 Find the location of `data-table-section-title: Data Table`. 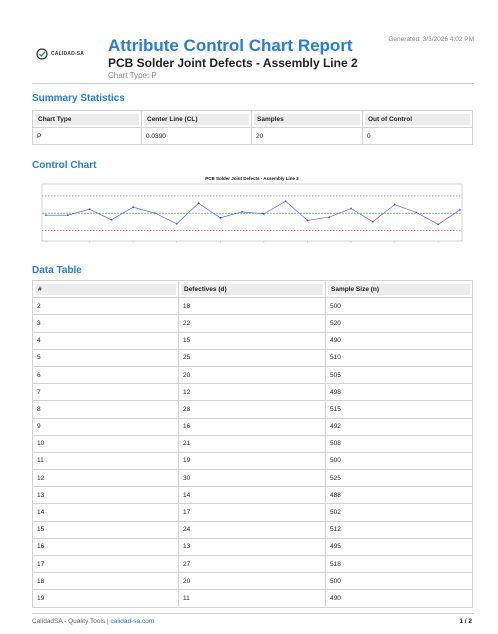

data-table-section-title: Data Table is located at coordinates (57, 270).